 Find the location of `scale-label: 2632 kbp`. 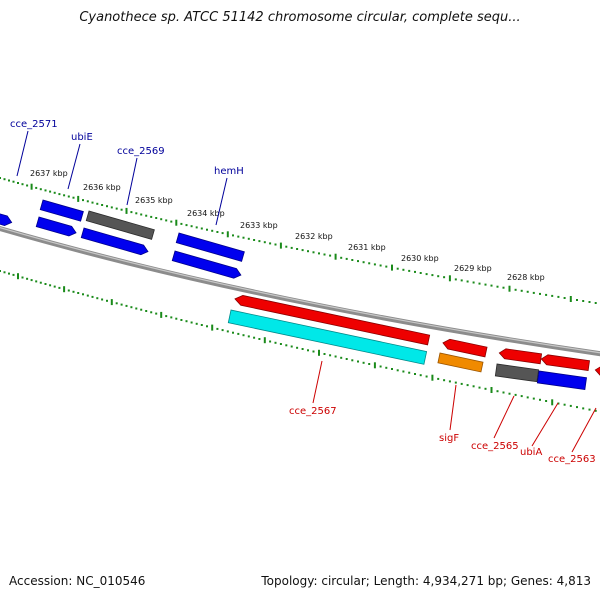

scale-label: 2632 kbp is located at coordinates (314, 236).